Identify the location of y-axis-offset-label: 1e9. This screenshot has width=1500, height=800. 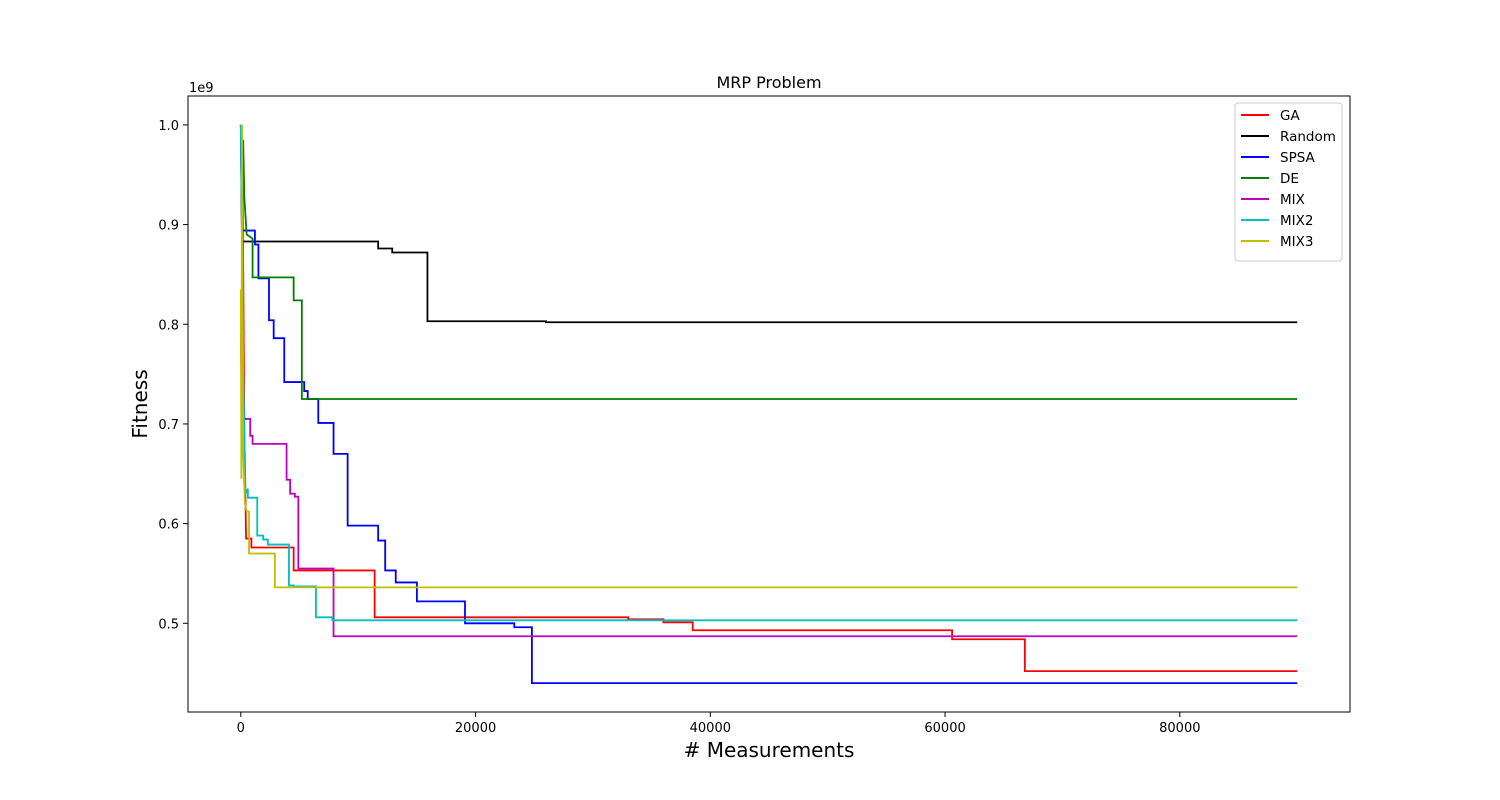
(201, 88).